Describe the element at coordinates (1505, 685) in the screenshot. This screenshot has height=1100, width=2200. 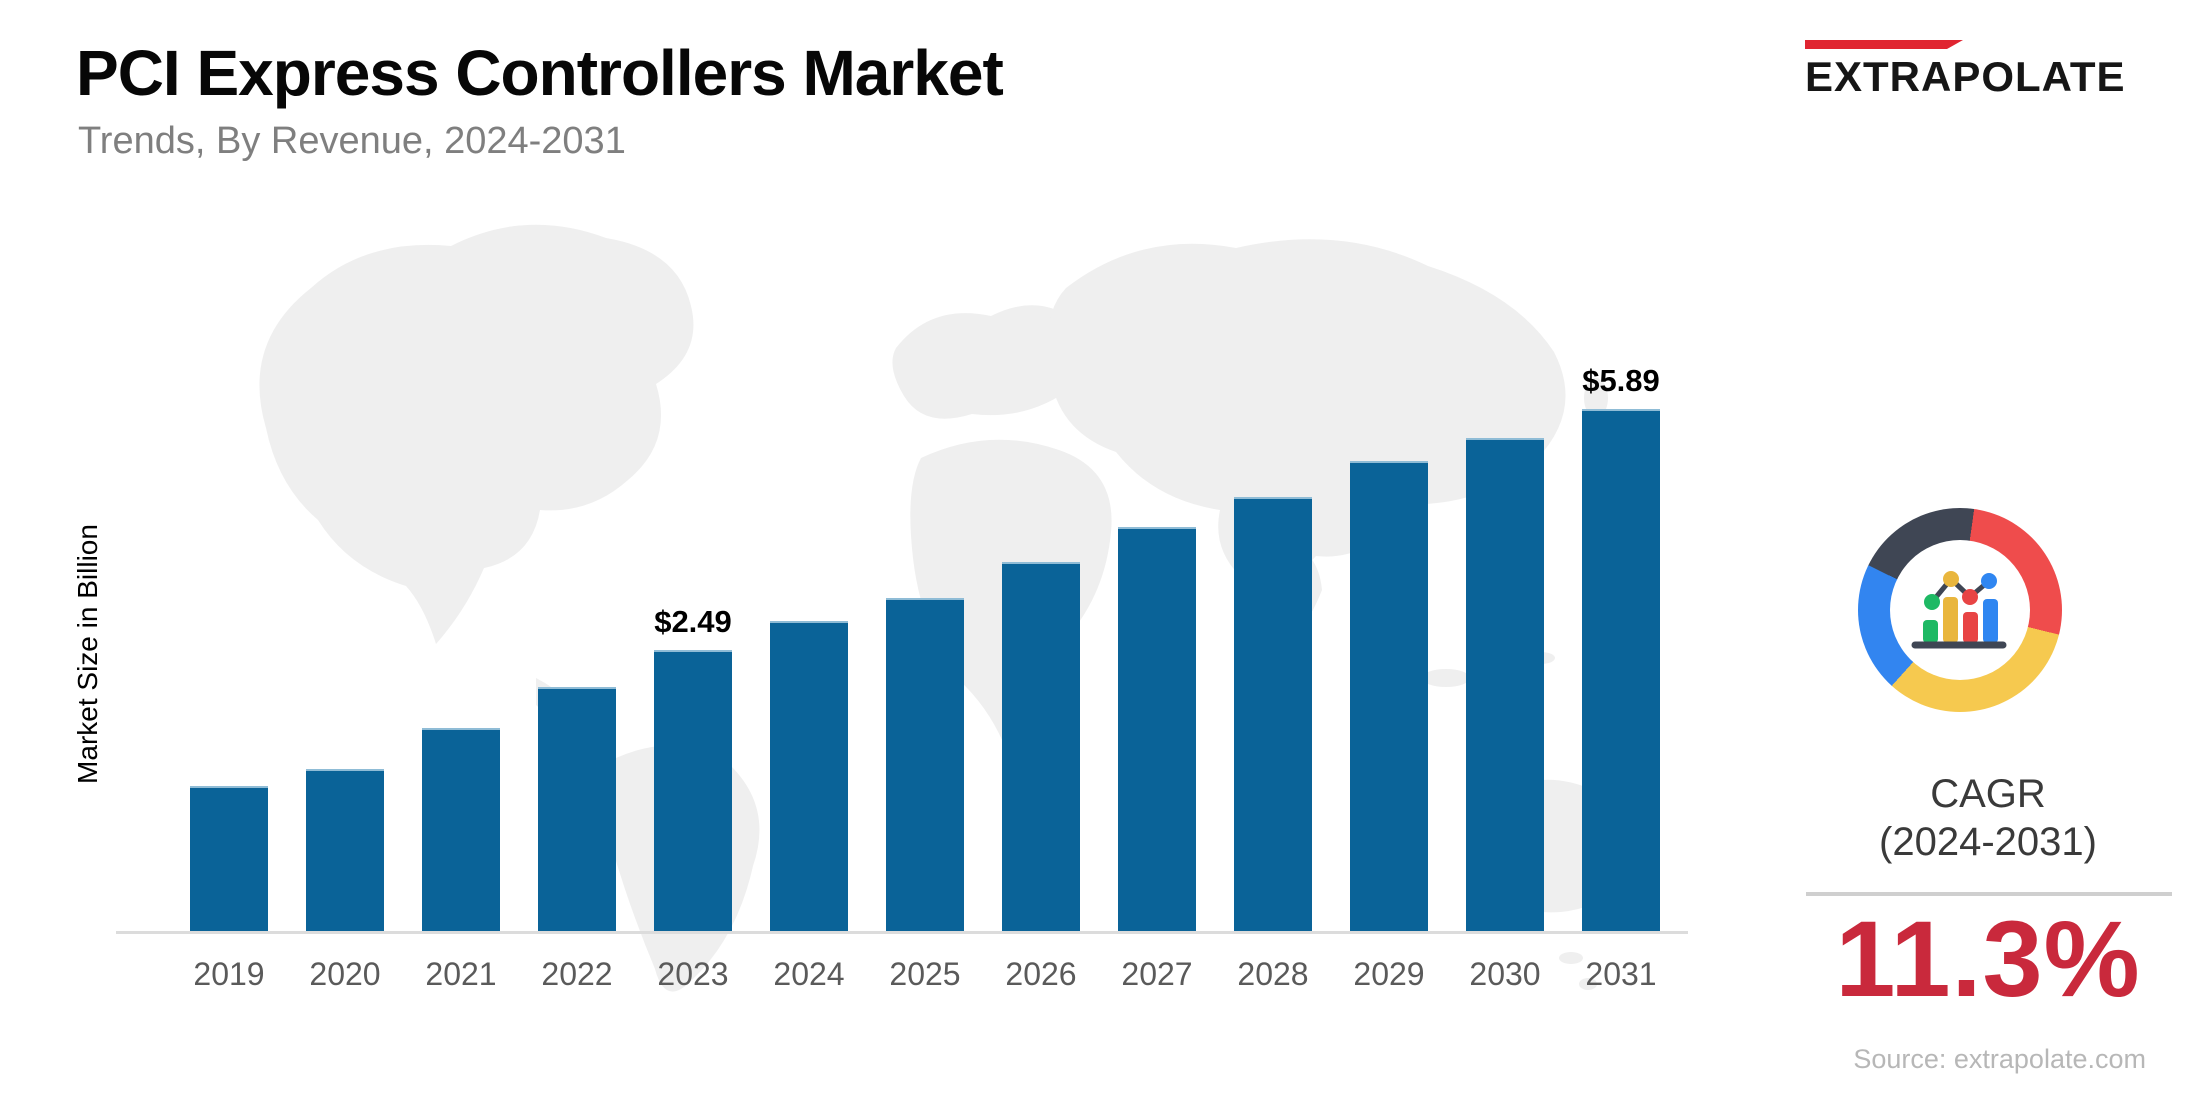
I see `bar-2030` at that location.